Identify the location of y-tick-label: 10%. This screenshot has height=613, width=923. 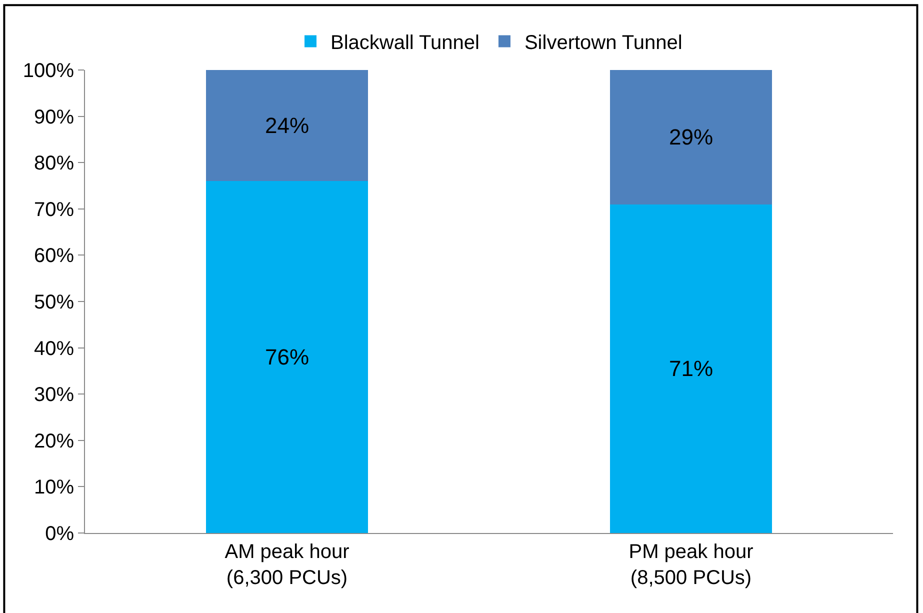
(54, 487).